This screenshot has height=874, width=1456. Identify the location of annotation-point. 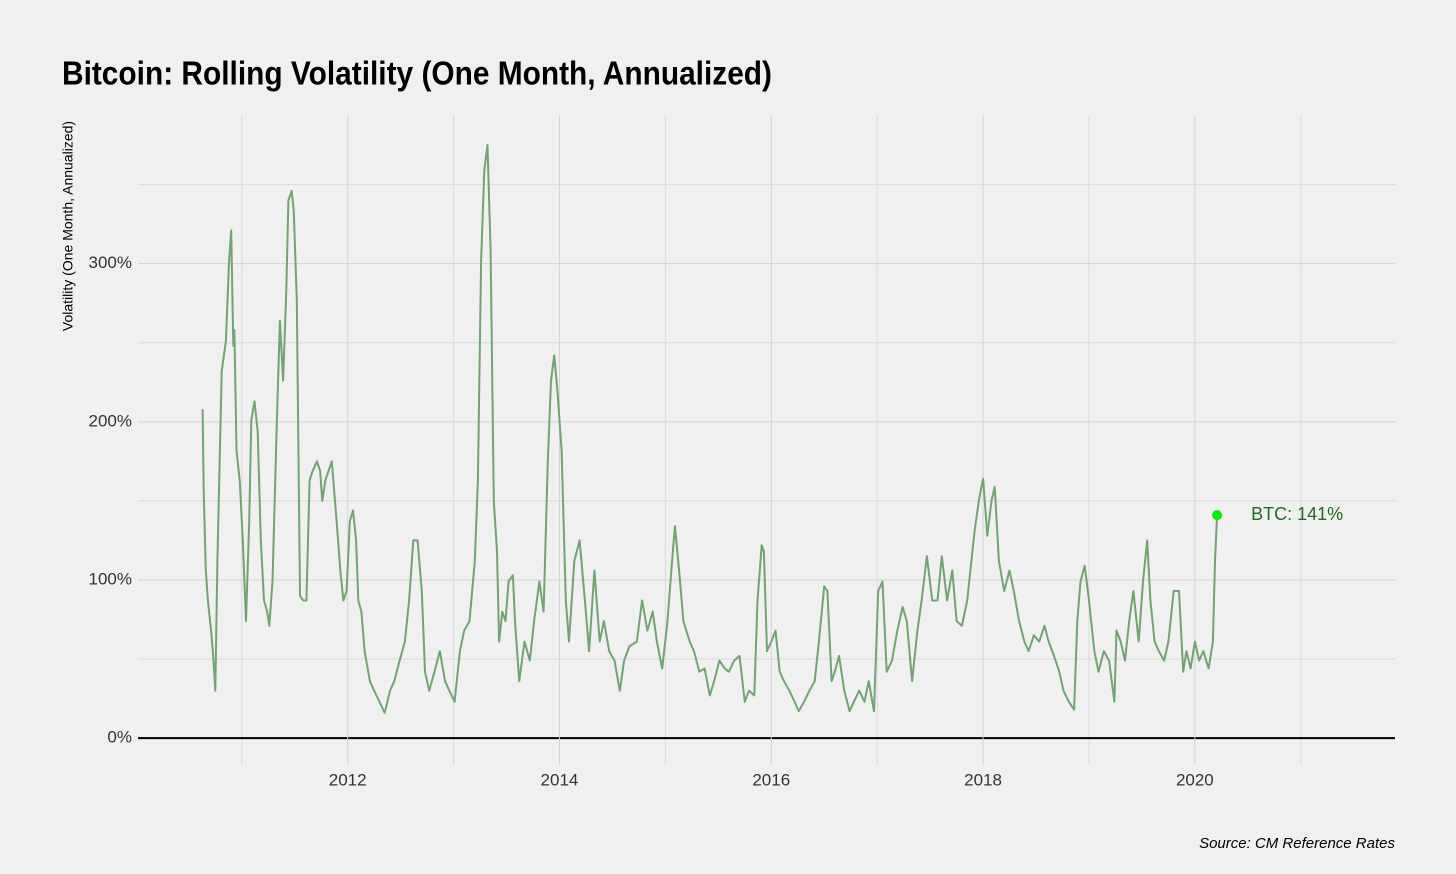
(1217, 515).